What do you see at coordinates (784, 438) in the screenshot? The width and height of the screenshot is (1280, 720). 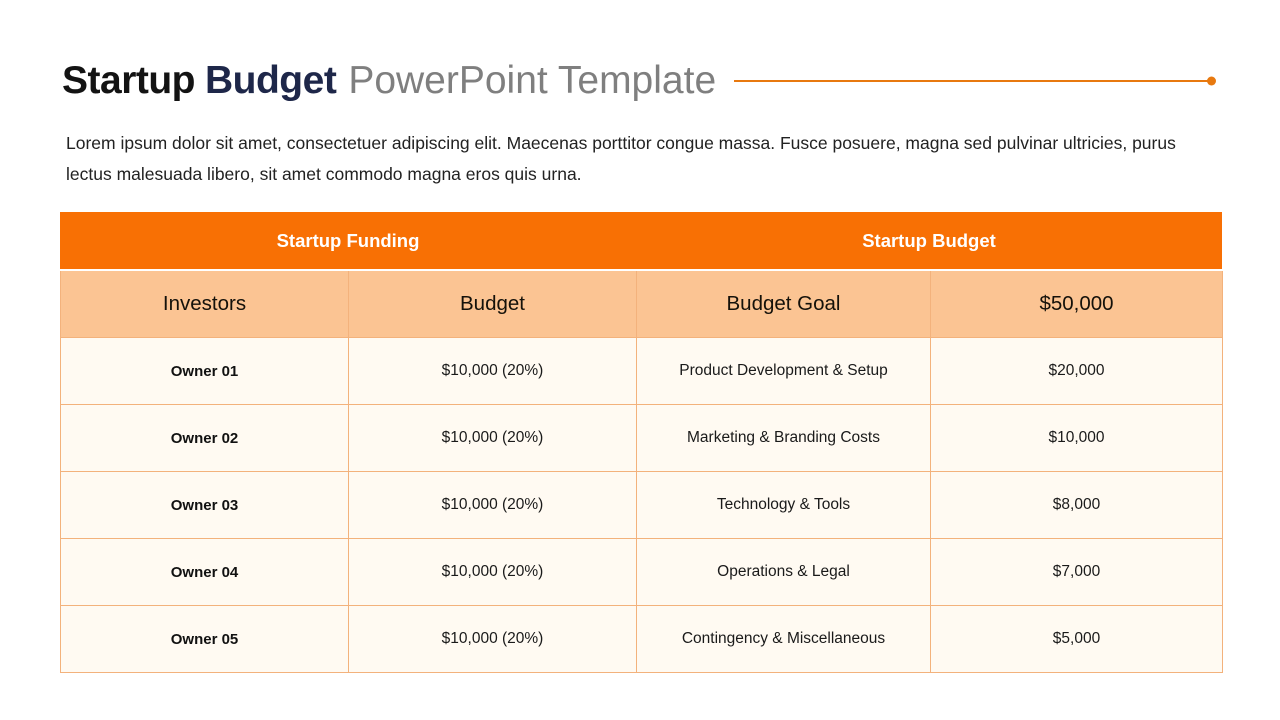 I see `goal-cell: Marketing & Branding Costs` at bounding box center [784, 438].